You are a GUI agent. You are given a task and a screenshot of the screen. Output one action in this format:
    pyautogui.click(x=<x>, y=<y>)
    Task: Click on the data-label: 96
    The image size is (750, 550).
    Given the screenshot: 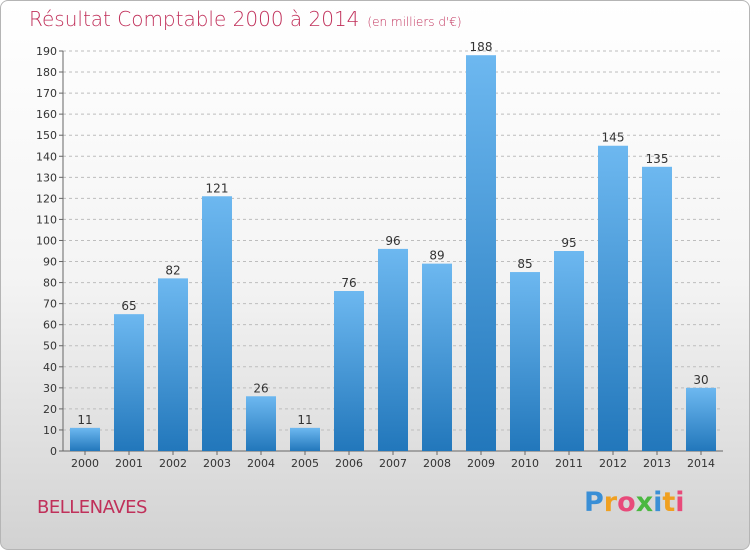 What is the action you would take?
    pyautogui.click(x=392, y=241)
    